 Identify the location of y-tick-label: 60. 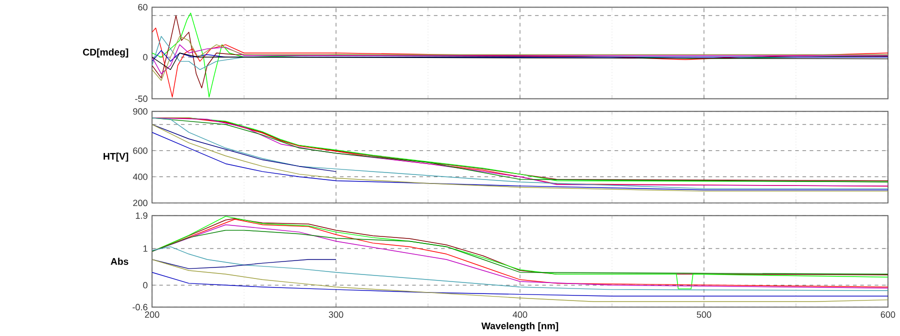
(143, 7).